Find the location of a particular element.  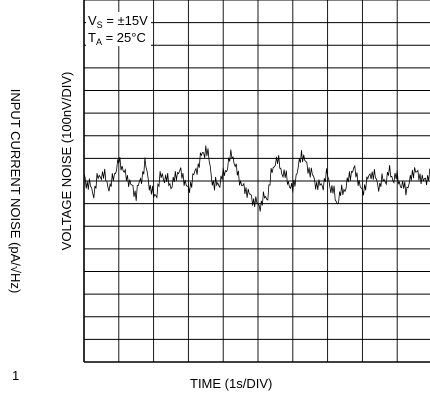

condition-box: VS = ±15V TA = 25°C is located at coordinates (118, 29).